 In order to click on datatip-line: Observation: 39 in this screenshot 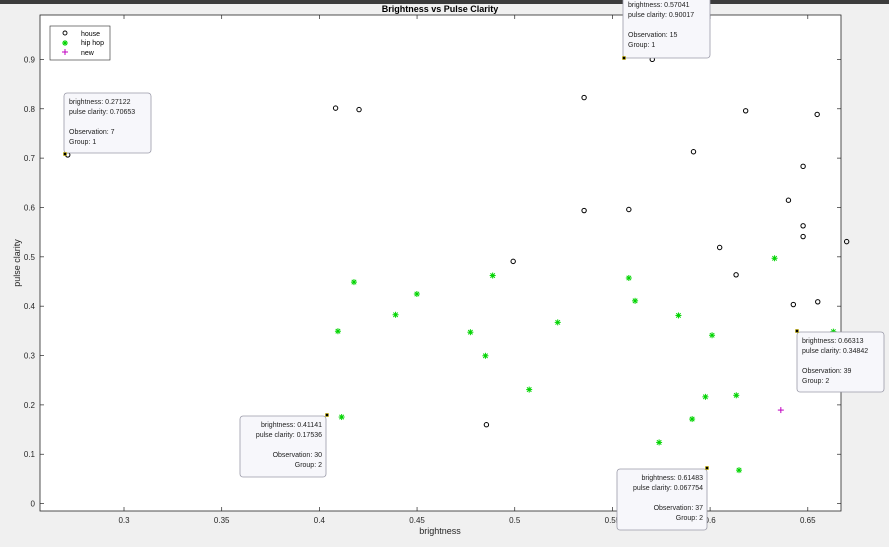, I will do `click(827, 371)`.